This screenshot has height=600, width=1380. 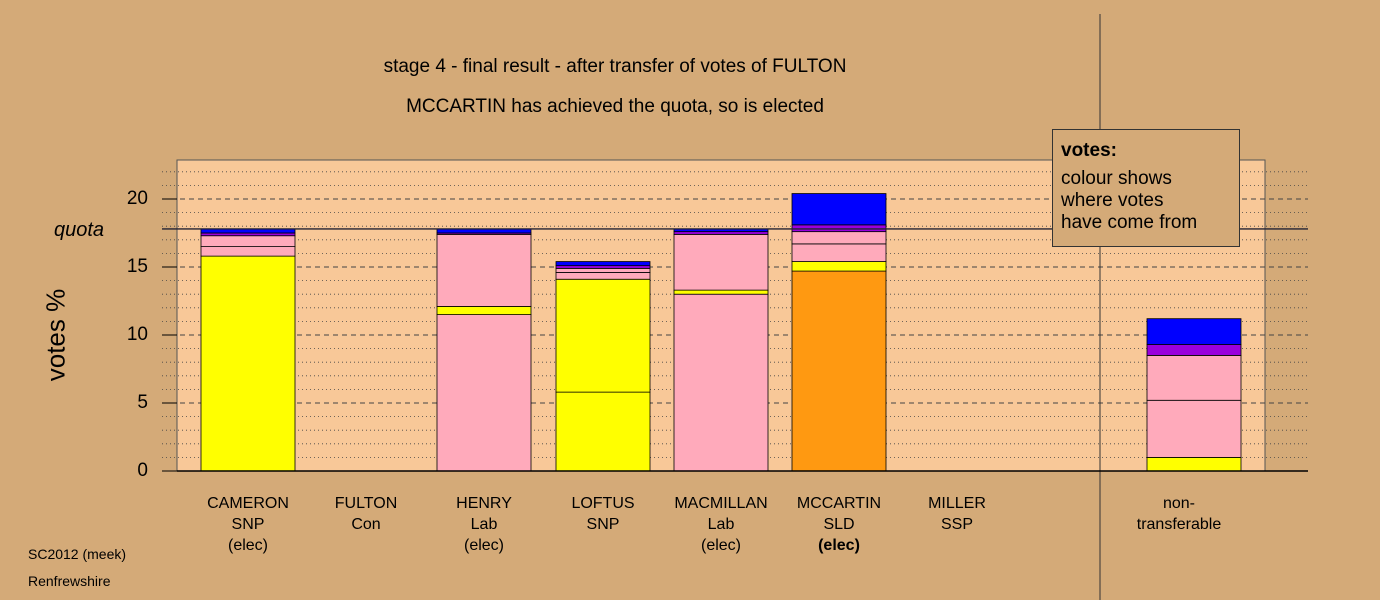 I want to click on candidate-name: LOFTUS, so click(x=603, y=503).